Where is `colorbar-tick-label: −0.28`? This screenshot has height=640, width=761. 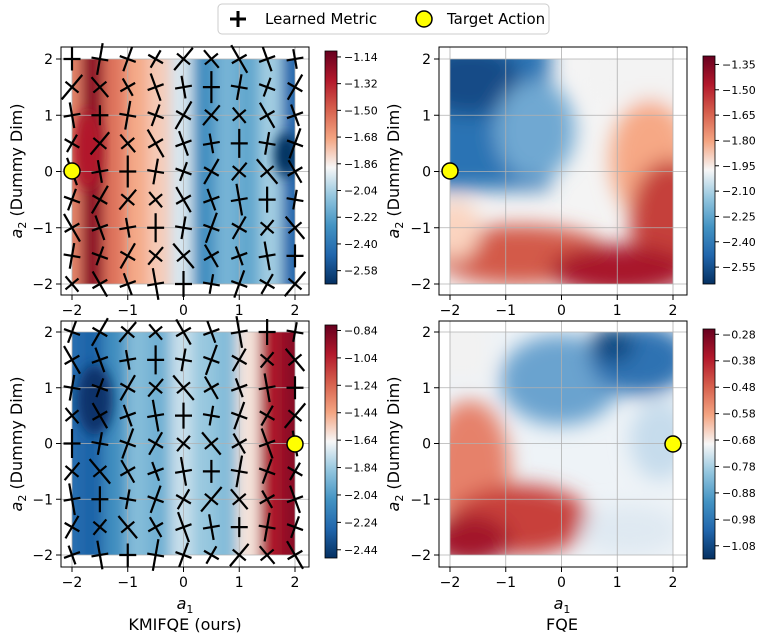
colorbar-tick-label: −0.28 is located at coordinates (739, 334).